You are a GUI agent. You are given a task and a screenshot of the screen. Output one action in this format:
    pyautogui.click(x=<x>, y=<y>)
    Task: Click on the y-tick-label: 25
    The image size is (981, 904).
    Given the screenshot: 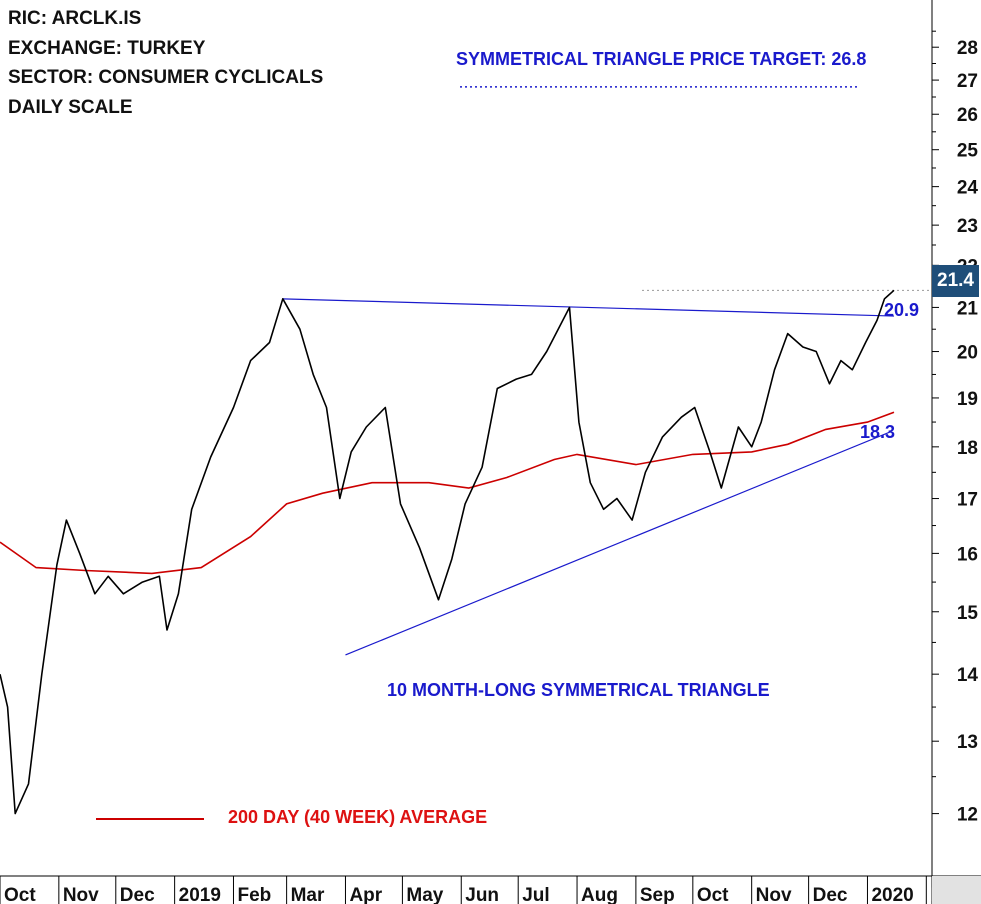 What is the action you would take?
    pyautogui.click(x=968, y=151)
    